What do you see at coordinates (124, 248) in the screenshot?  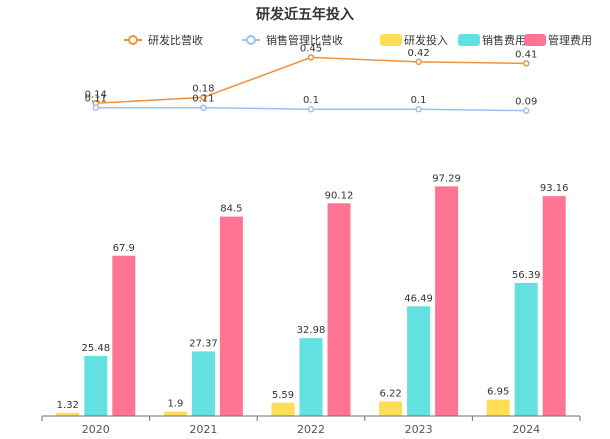 I see `bar-label-2-0: 67.9` at bounding box center [124, 248].